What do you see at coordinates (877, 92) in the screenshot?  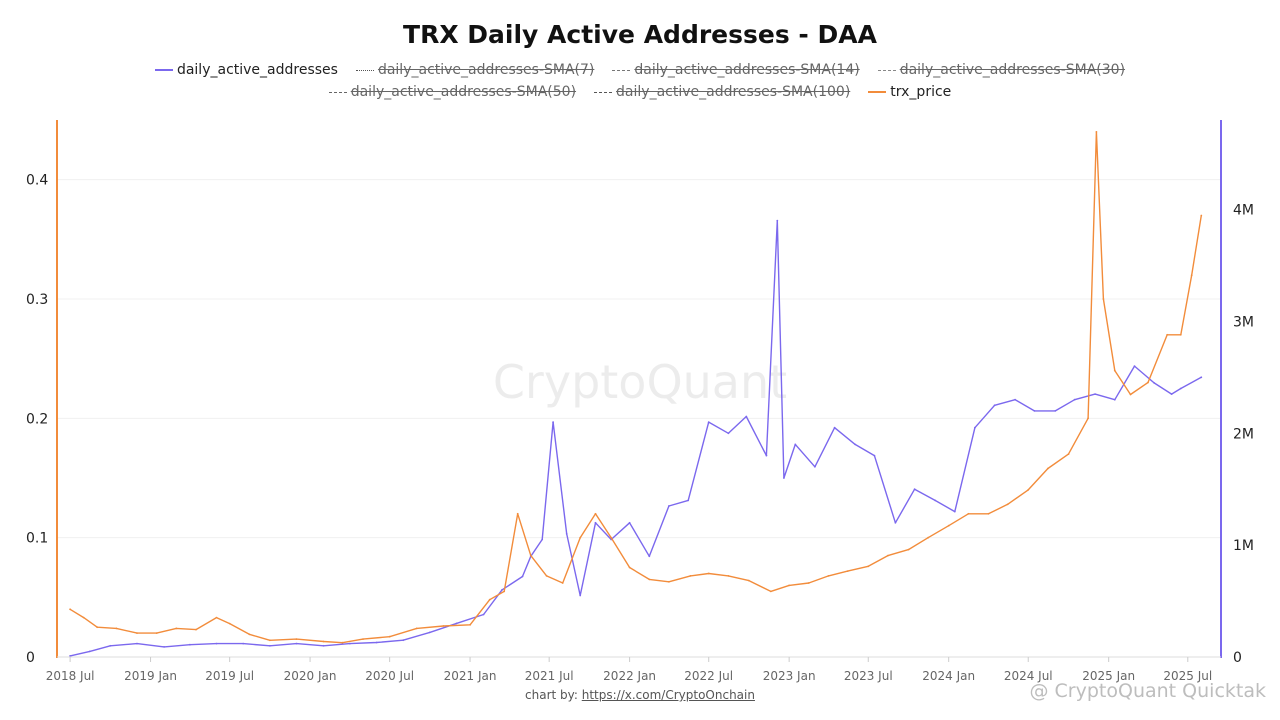 I see `legend-swatch-trx-price` at bounding box center [877, 92].